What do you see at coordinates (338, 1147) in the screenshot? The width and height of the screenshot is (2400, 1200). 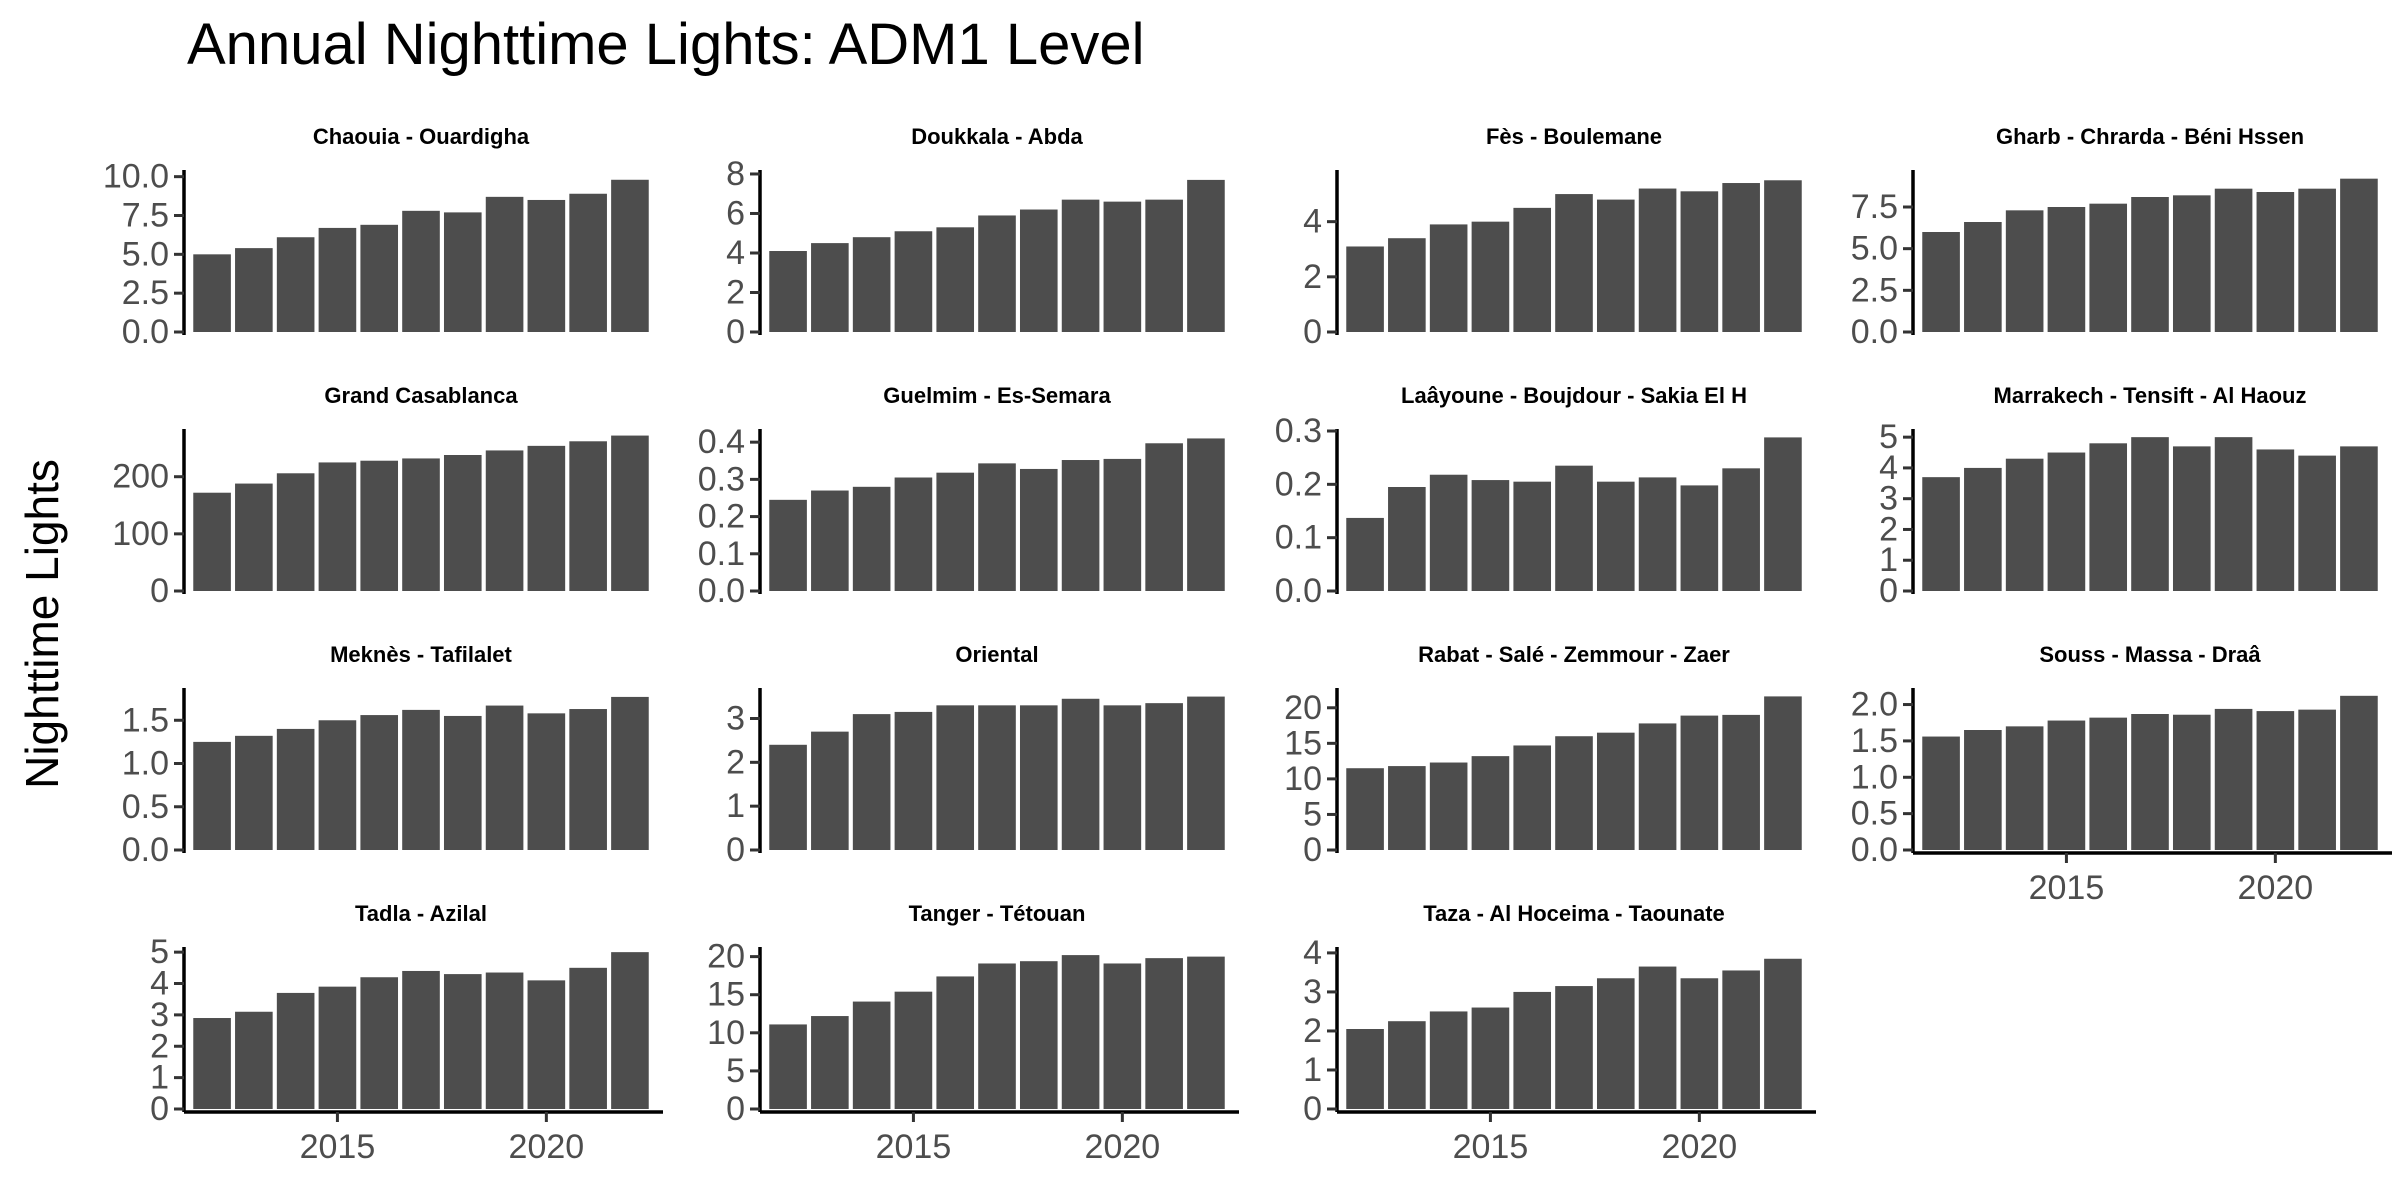 I see `x-tick-label: 2015` at bounding box center [338, 1147].